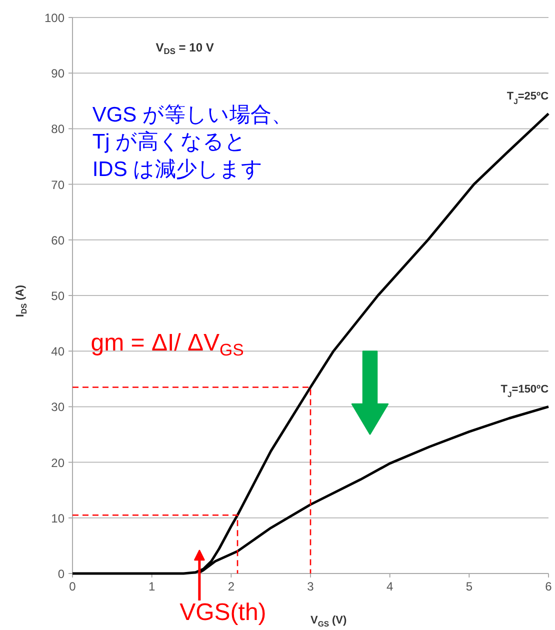 This screenshot has height=630, width=555. Describe the element at coordinates (54, 18) in the screenshot. I see `y-tick-label: 100` at that location.